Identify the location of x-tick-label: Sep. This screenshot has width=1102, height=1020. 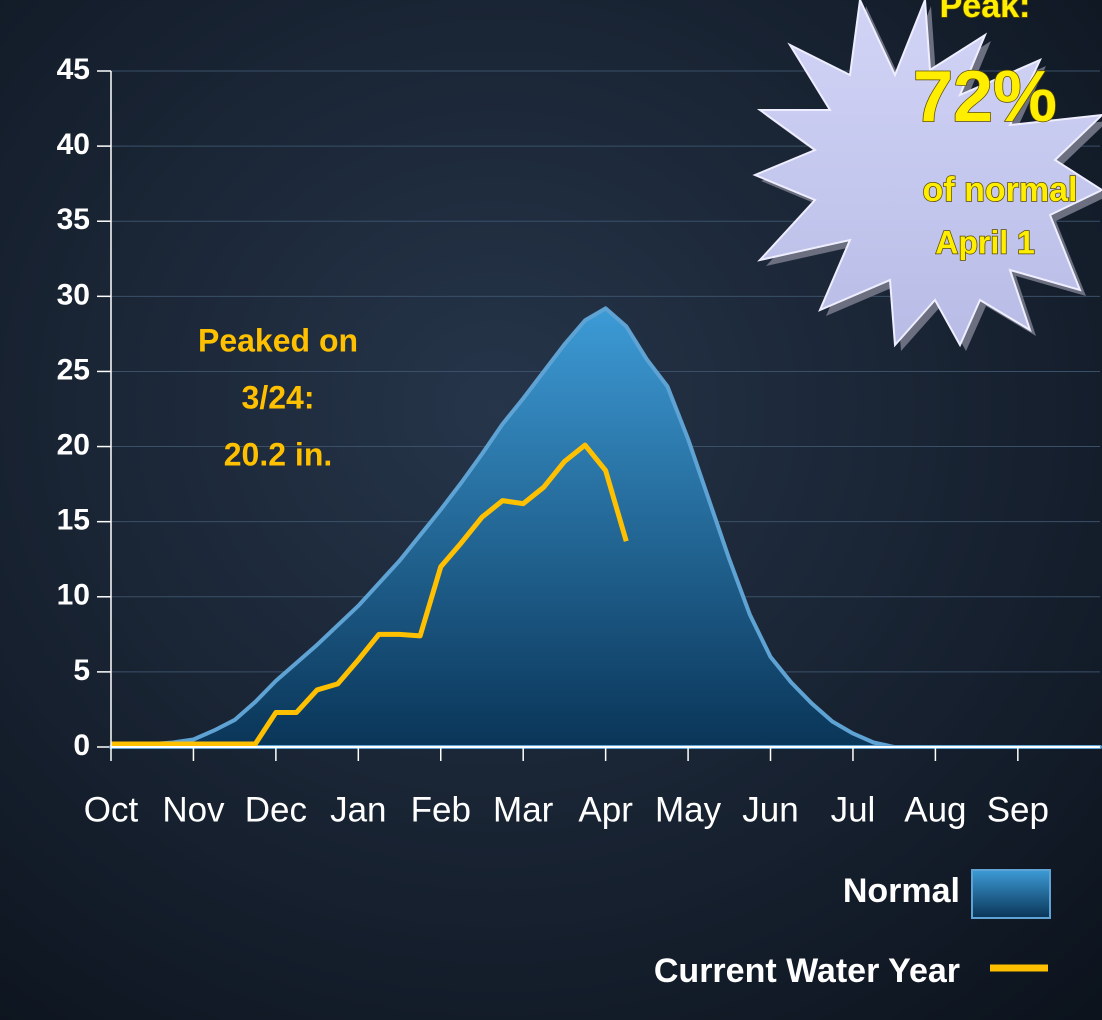
(1018, 809).